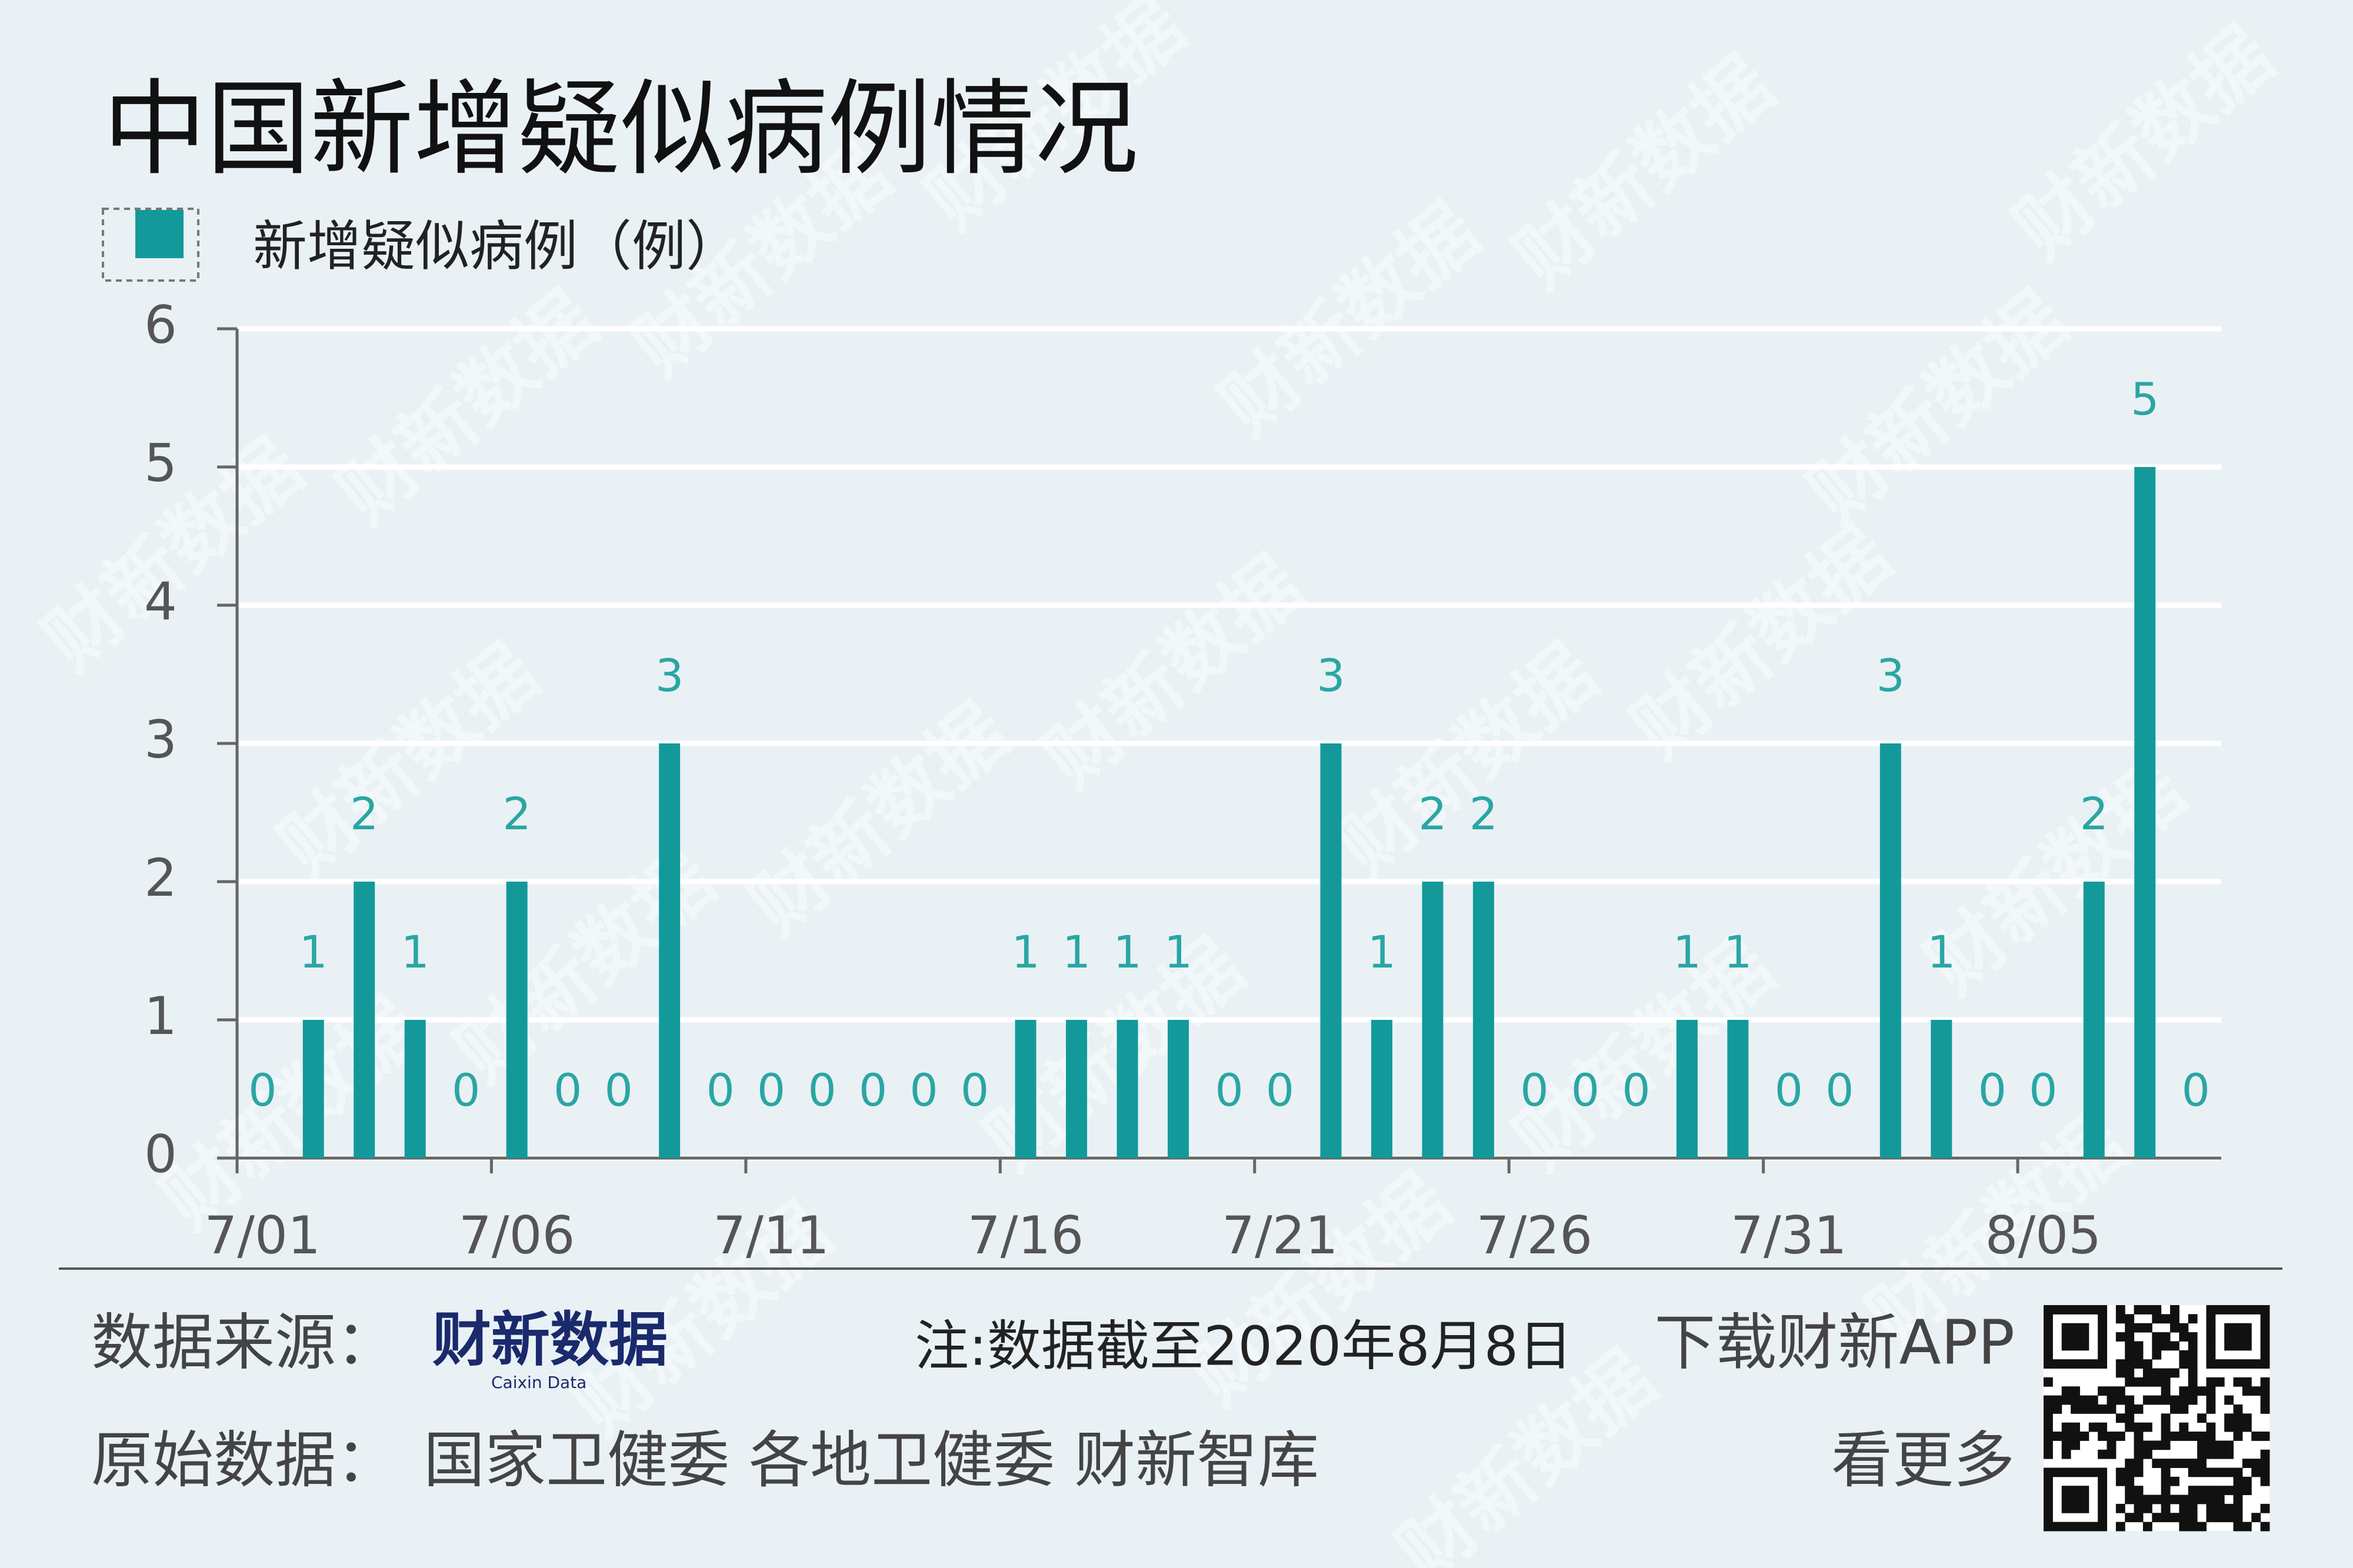  Describe the element at coordinates (1244, 1346) in the screenshot. I see `note: 注:数据截至2020年8月8日` at that location.